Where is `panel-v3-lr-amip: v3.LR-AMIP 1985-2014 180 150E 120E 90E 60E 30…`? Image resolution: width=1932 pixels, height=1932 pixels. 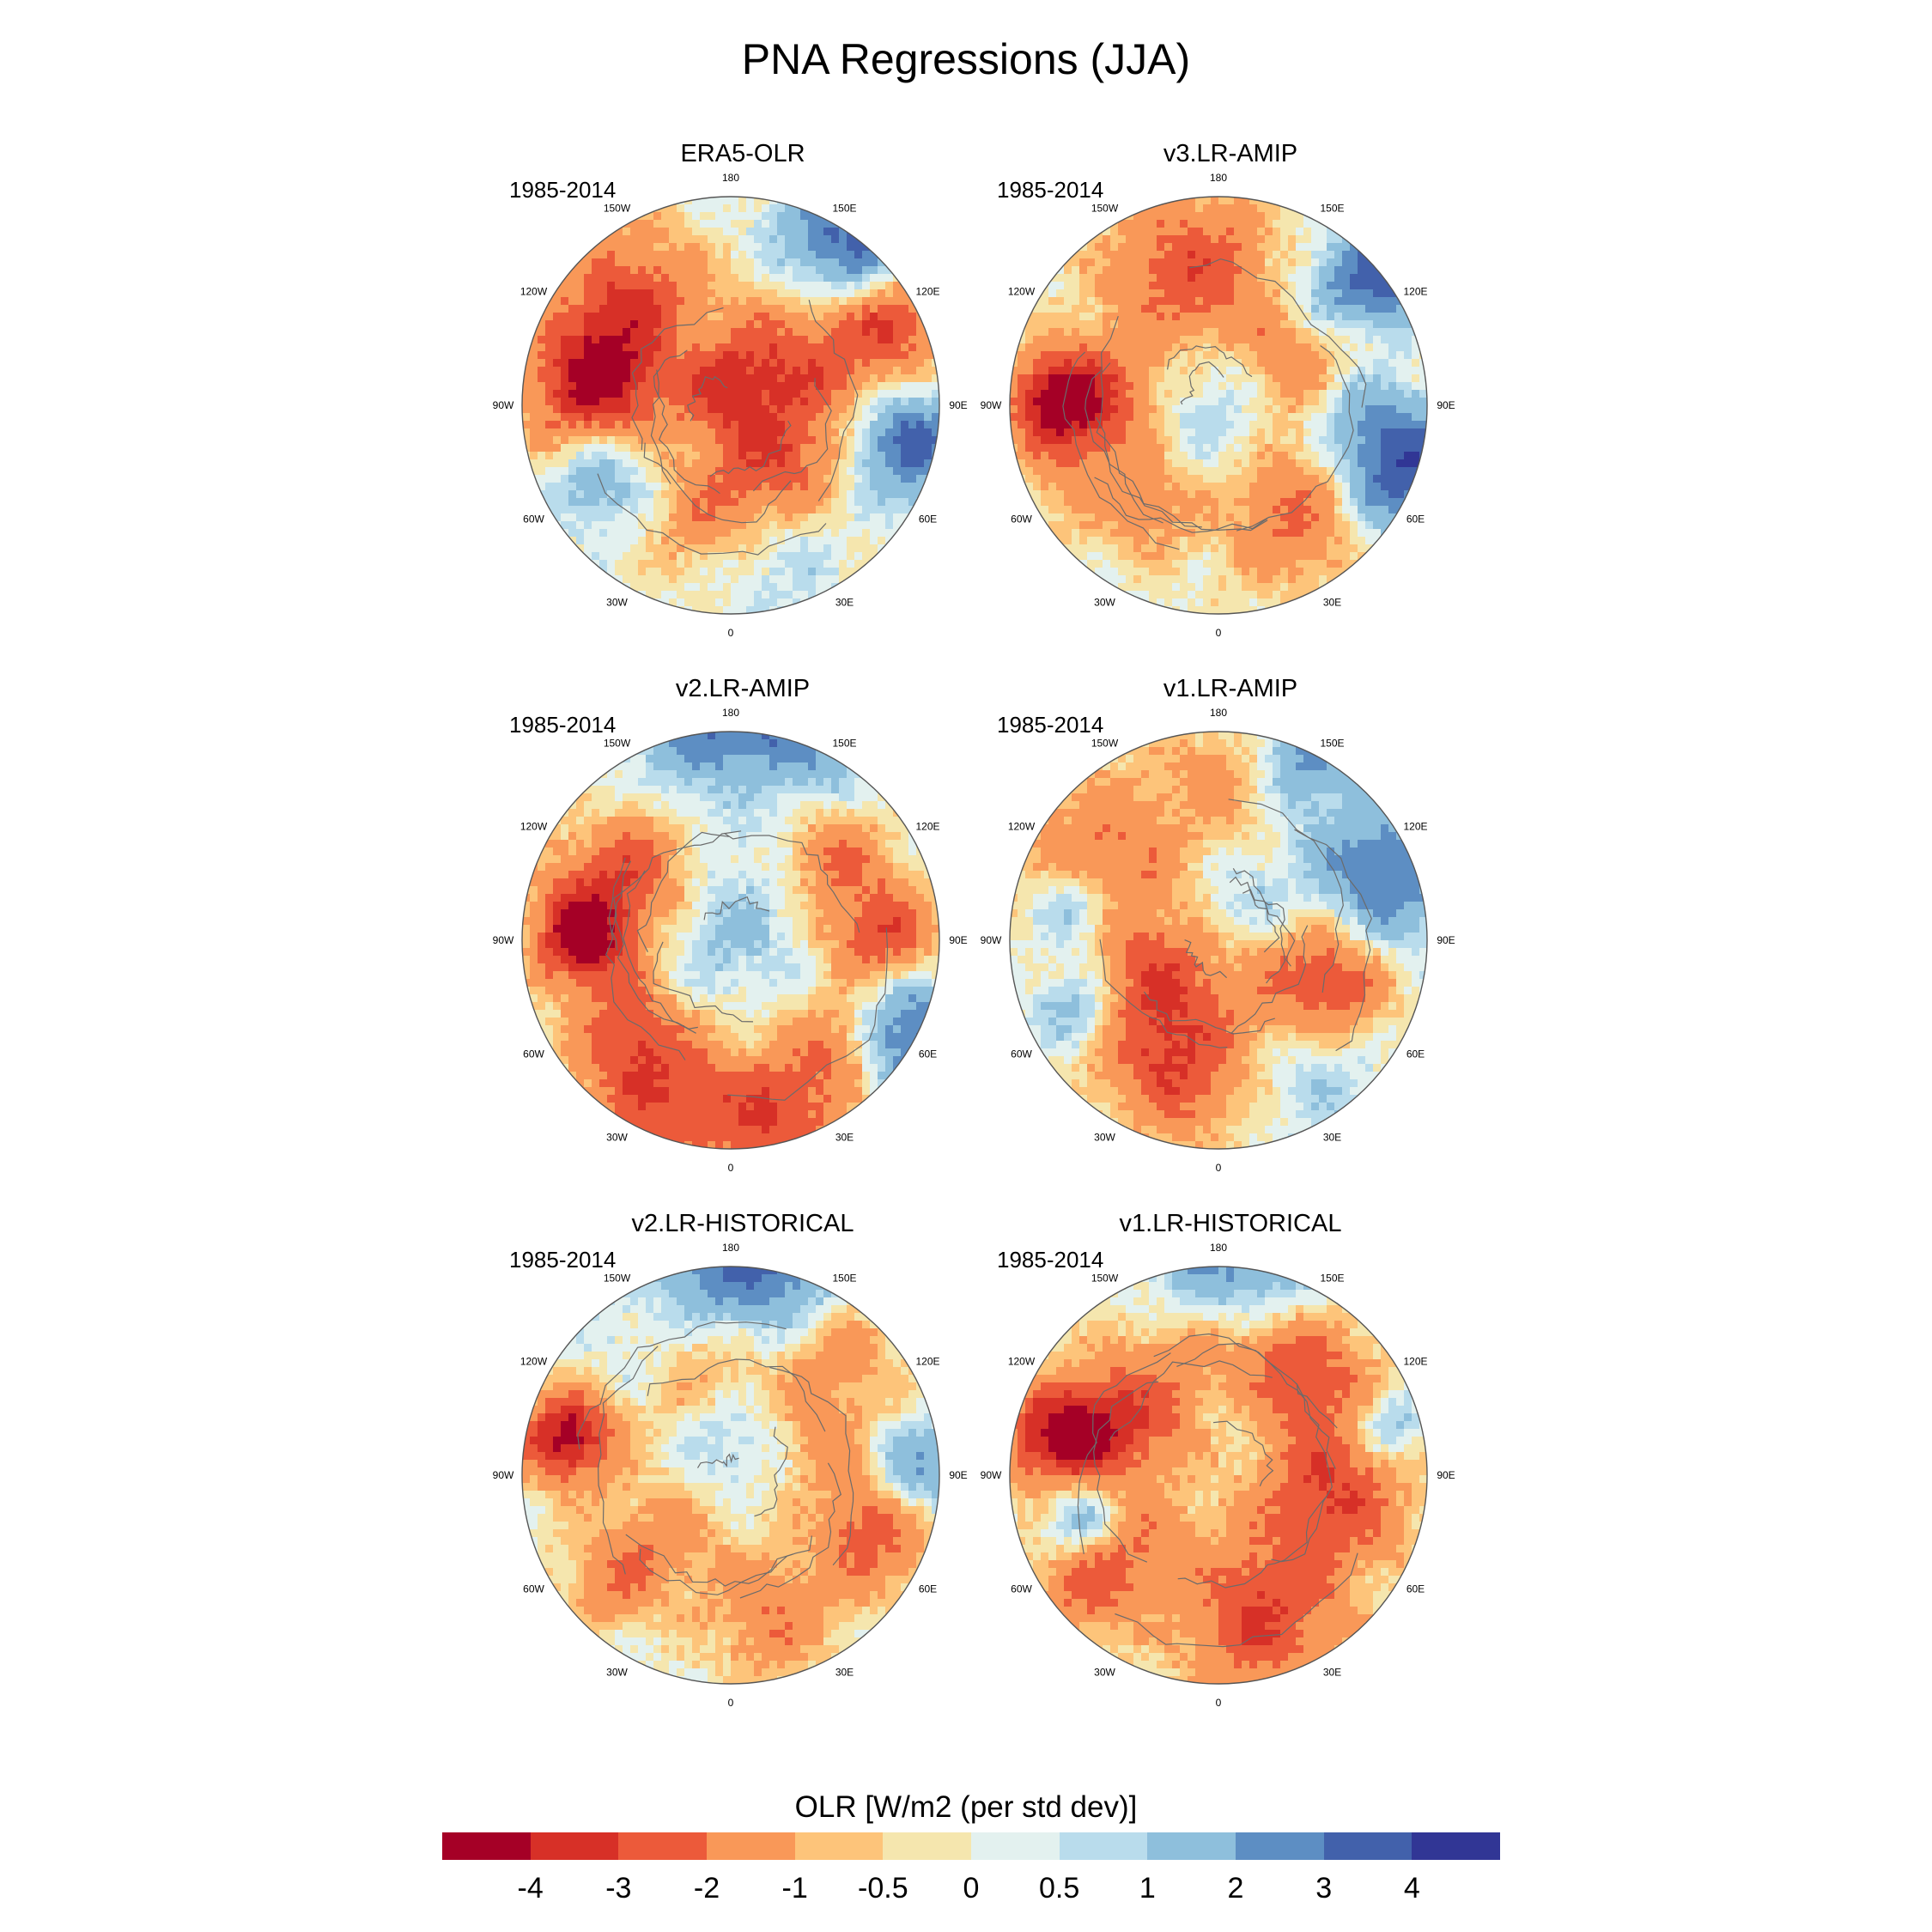 panel-v3-lr-amip: v3.LR-AMIP 1985-2014 180 150E 120E 90E 60E 30… is located at coordinates (1230, 398).